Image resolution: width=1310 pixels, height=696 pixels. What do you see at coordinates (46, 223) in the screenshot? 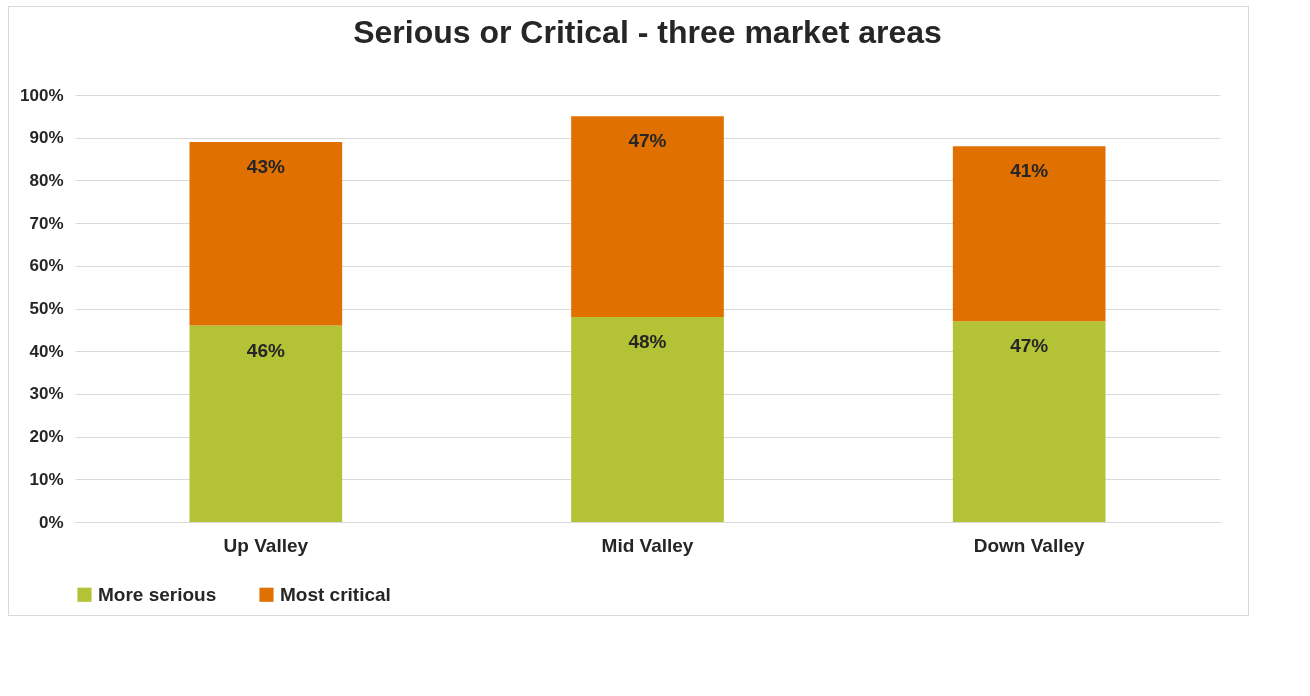
I see `y-tick-label: 70%` at bounding box center [46, 223].